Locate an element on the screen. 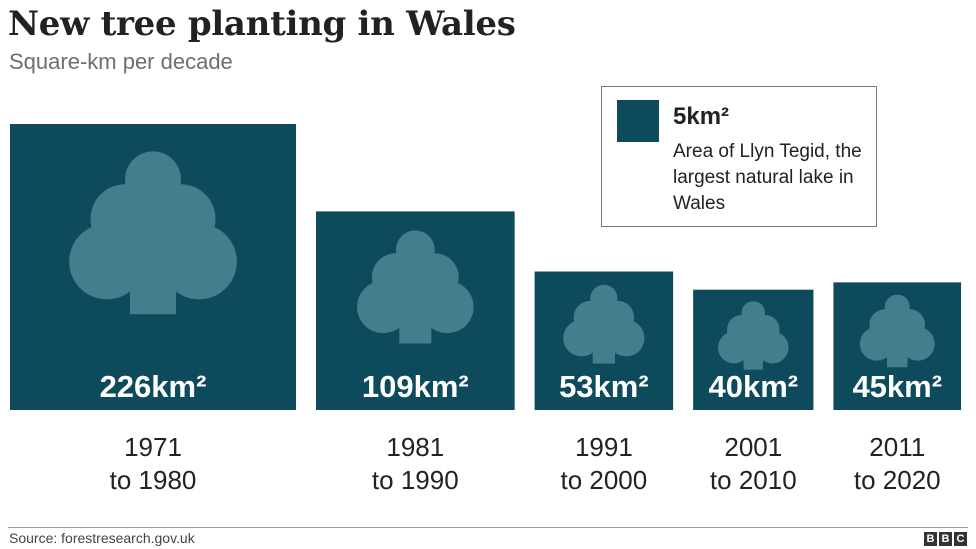 This screenshot has height=549, width=976. chart-subtitle: Square-km per decade is located at coordinates (121, 61).